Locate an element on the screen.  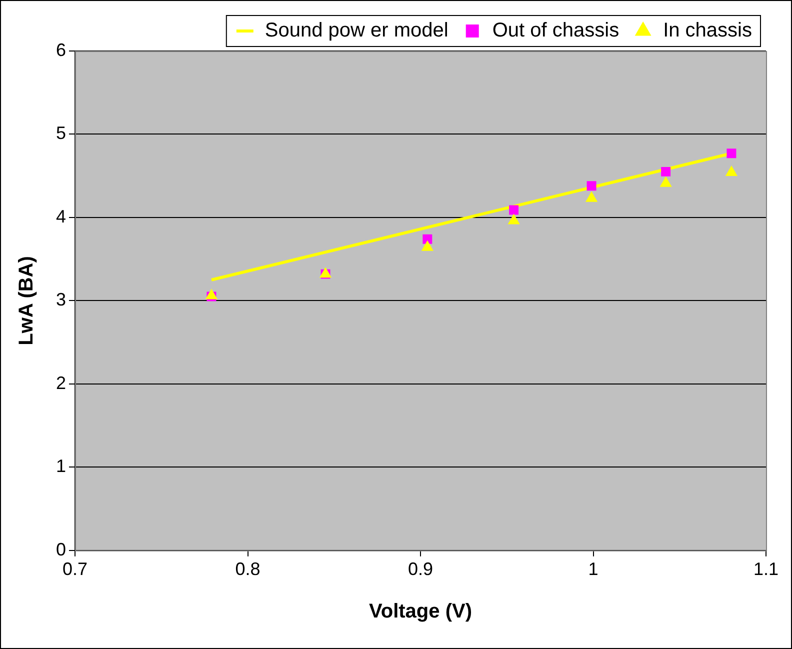
x-axis-title: Voltage (V) is located at coordinates (420, 611).